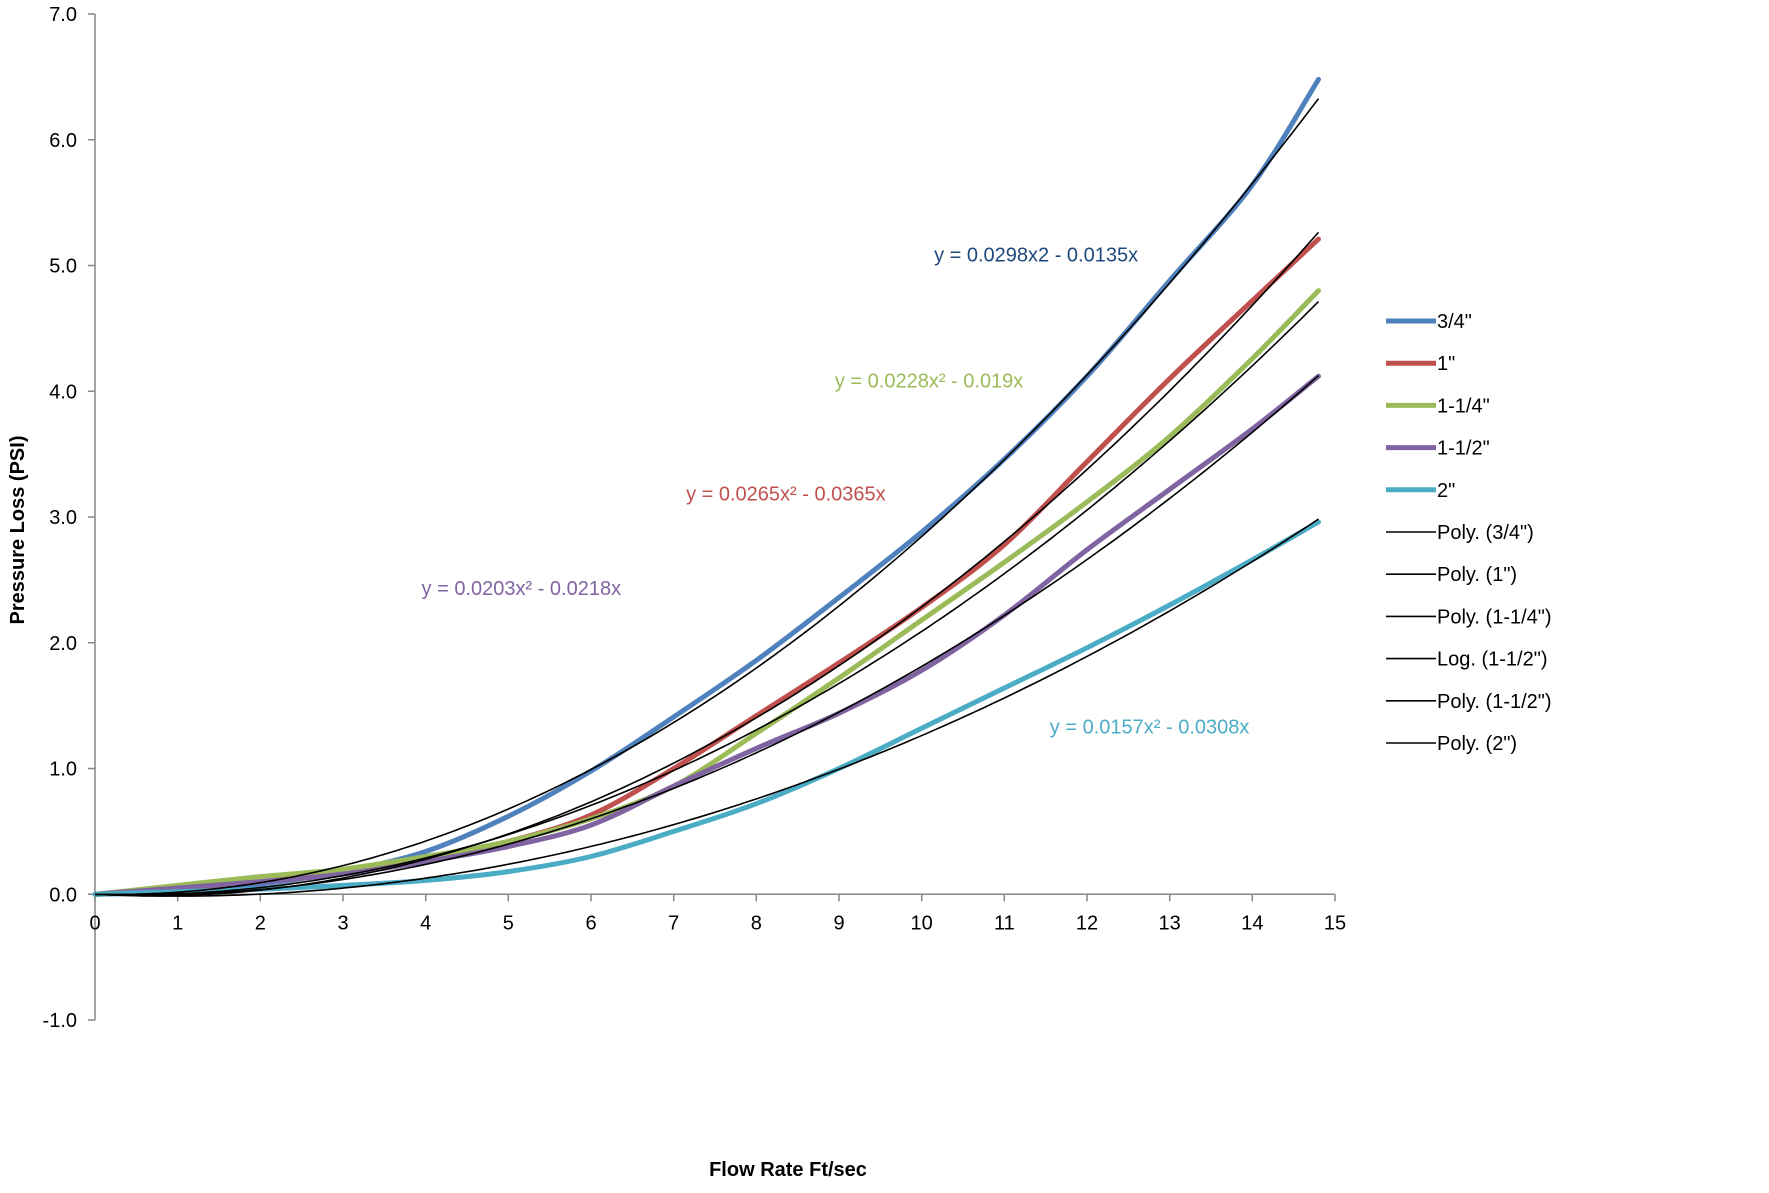 The height and width of the screenshot is (1193, 1769). Describe the element at coordinates (177, 923) in the screenshot. I see `x-tick-label: 1` at that location.